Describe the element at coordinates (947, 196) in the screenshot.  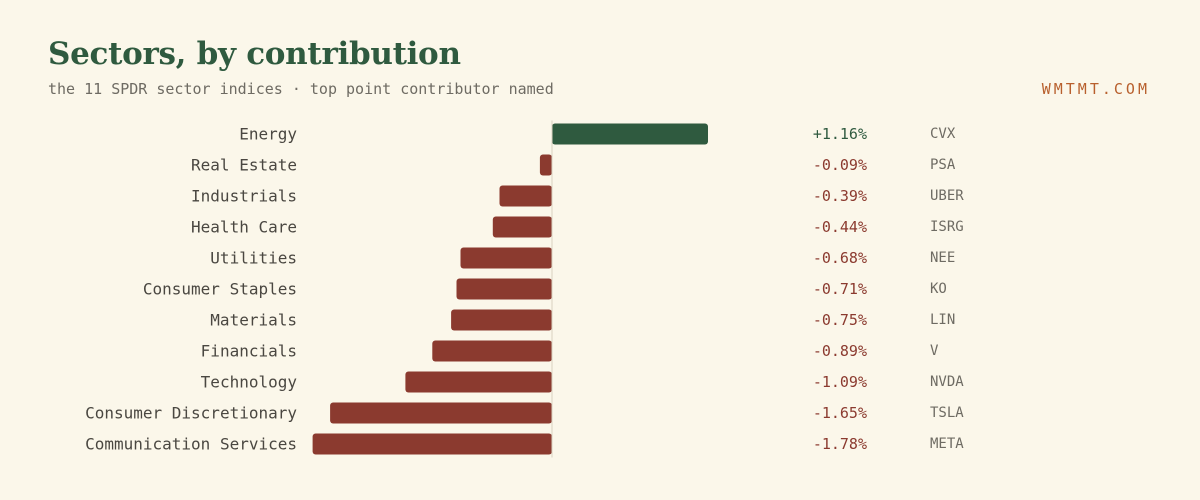
I see `top-contributor-label: UBER` at that location.